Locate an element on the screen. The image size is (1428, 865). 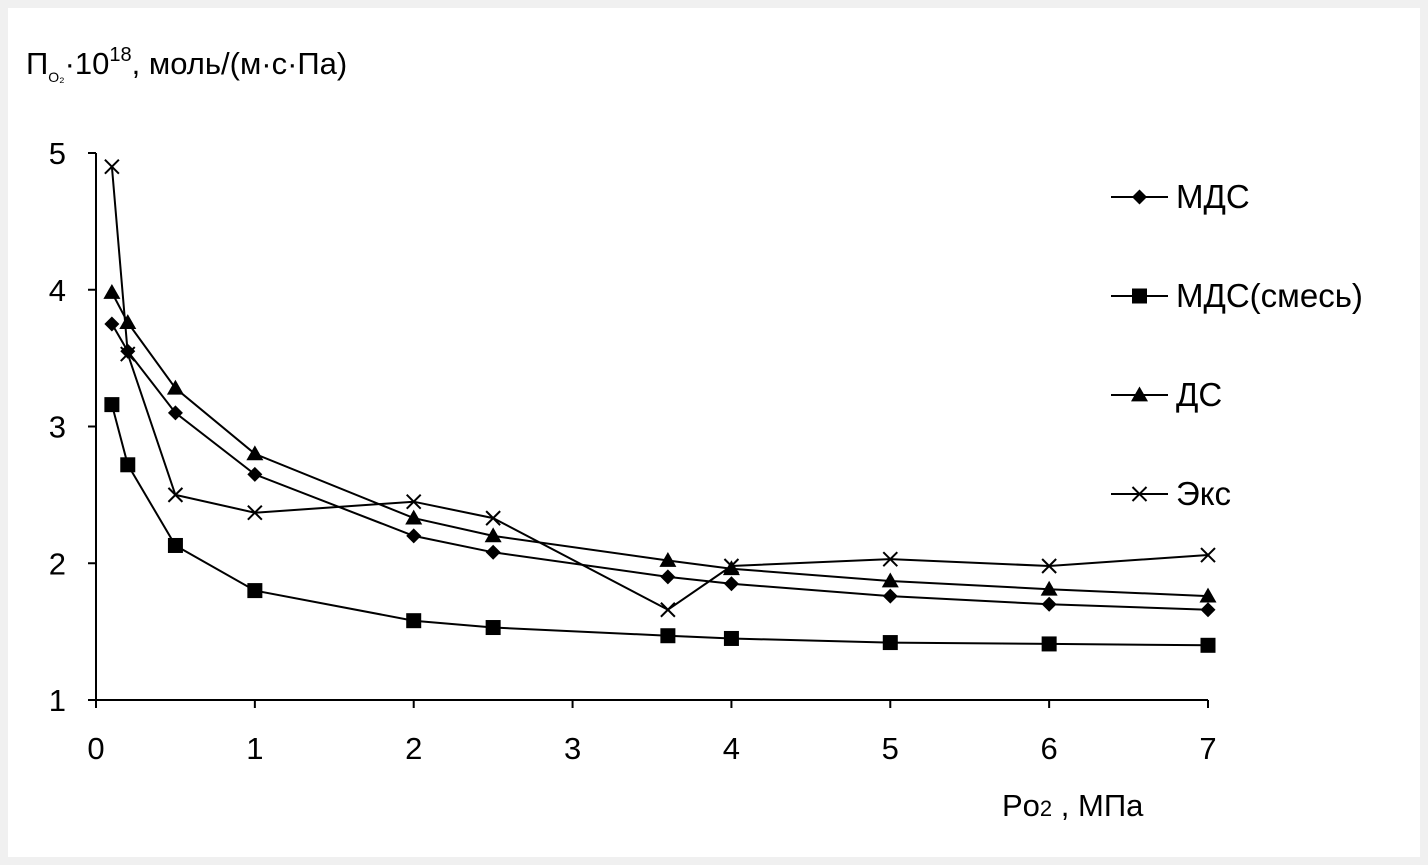
y-tick-label: 3 is located at coordinates (57, 427).